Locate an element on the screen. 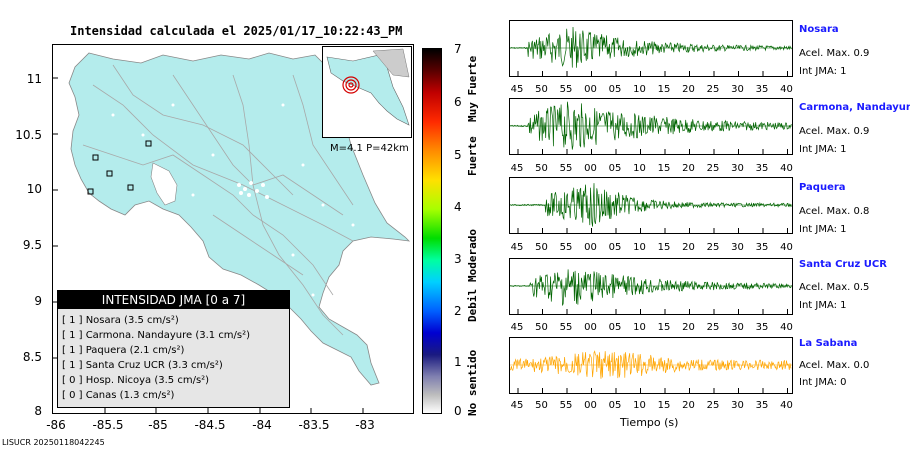 This screenshot has width=910, height=460. colorbar-tick: 1 is located at coordinates (458, 362).